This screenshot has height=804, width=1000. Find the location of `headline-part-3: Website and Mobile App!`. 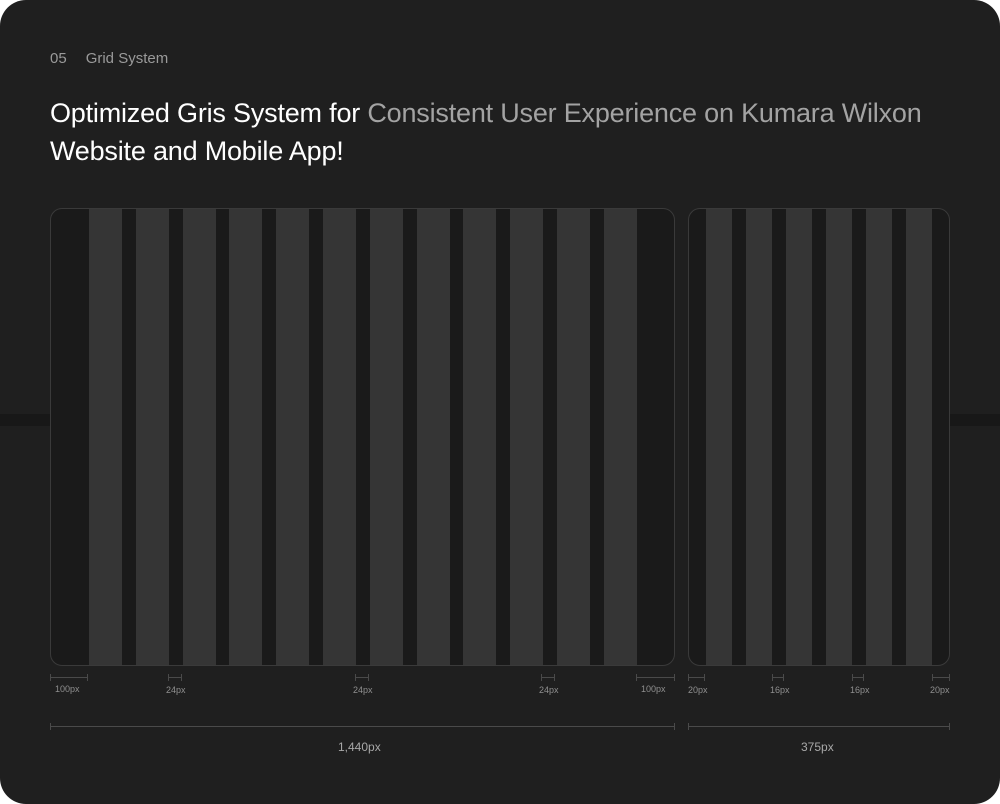

headline-part-3: Website and Mobile App! is located at coordinates (197, 151).